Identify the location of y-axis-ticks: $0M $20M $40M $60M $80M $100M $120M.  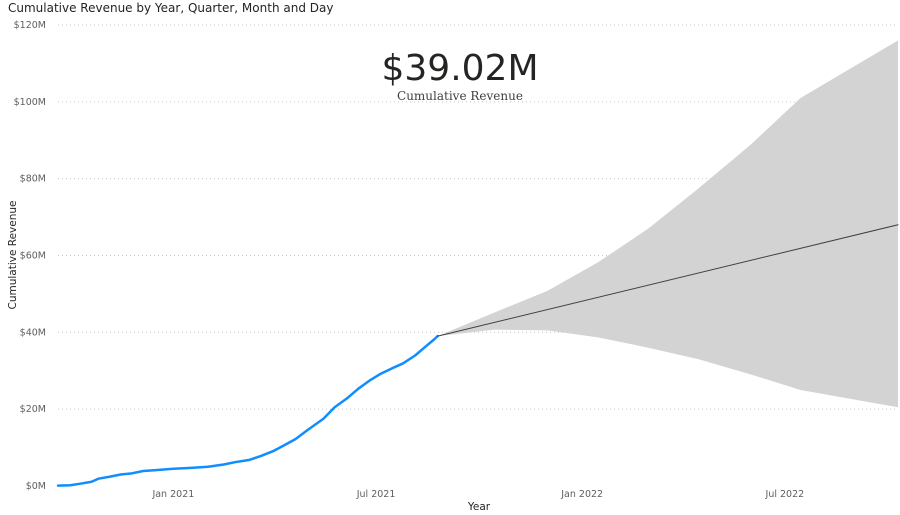
(30, 256).